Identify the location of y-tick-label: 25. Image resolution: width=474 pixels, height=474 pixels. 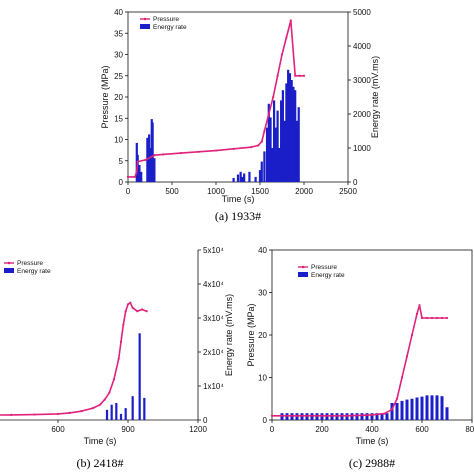
(118, 76).